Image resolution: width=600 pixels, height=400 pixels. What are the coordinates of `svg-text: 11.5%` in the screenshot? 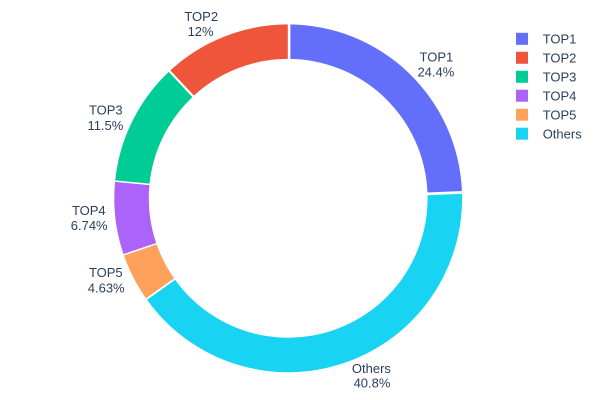 It's located at (105, 125).